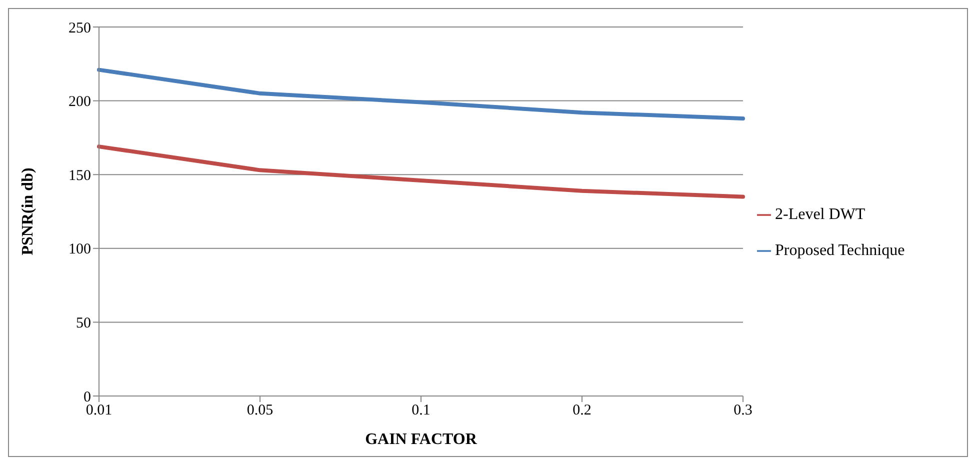 This screenshot has height=465, width=976. Describe the element at coordinates (840, 250) in the screenshot. I see `legend-label: Proposed Technique` at that location.